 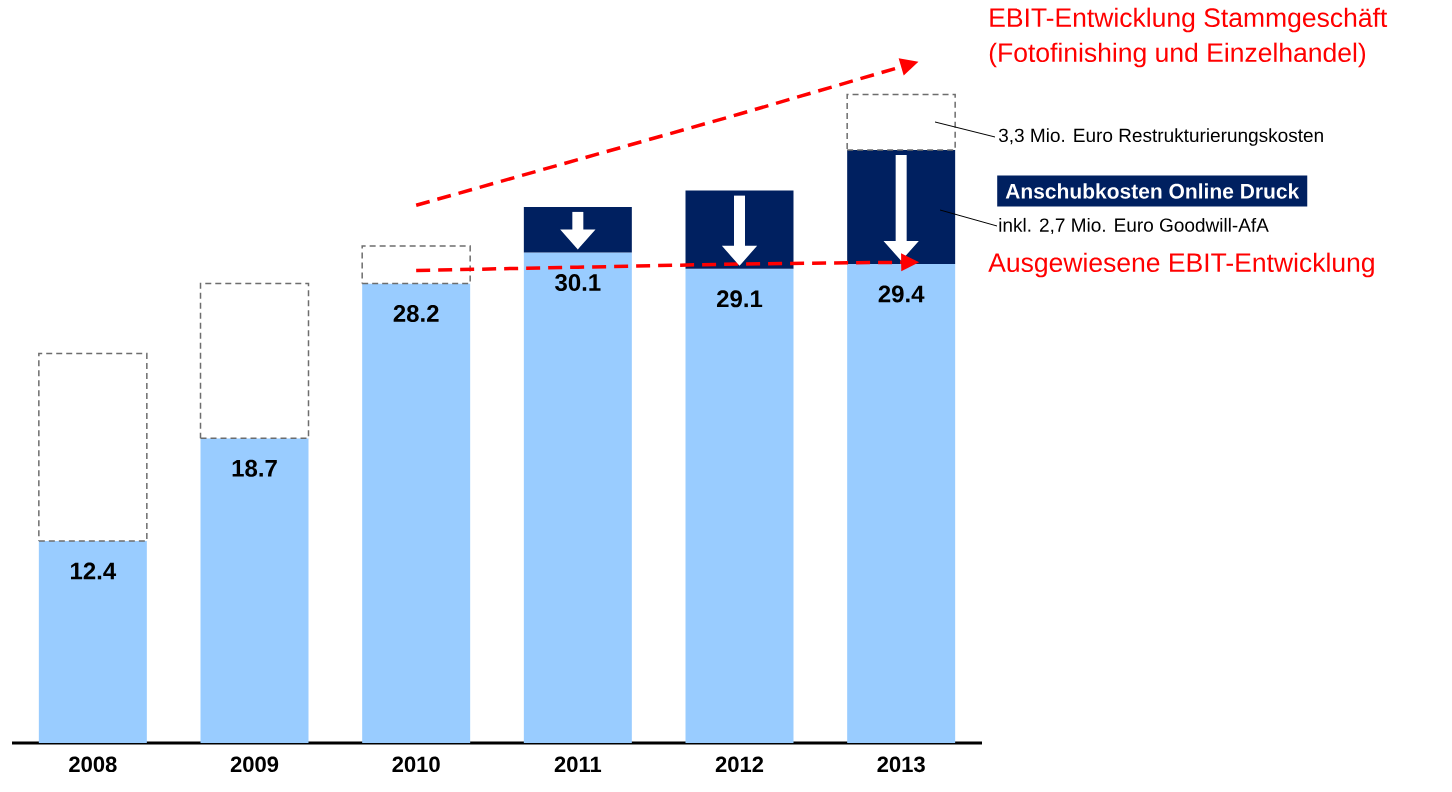 What do you see at coordinates (901, 294) in the screenshot?
I see `data-label: 29.4` at bounding box center [901, 294].